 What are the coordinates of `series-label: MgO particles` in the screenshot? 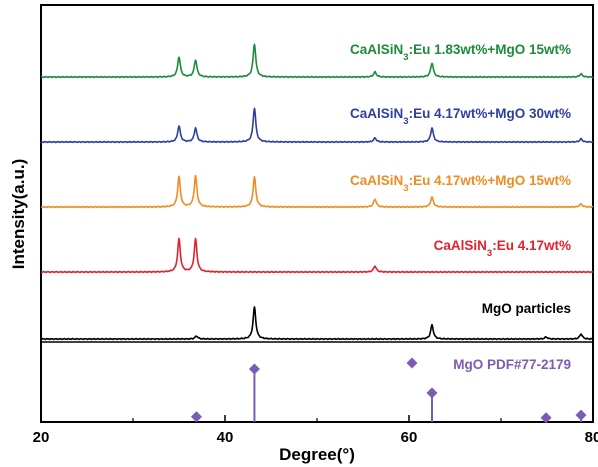 It's located at (526, 308).